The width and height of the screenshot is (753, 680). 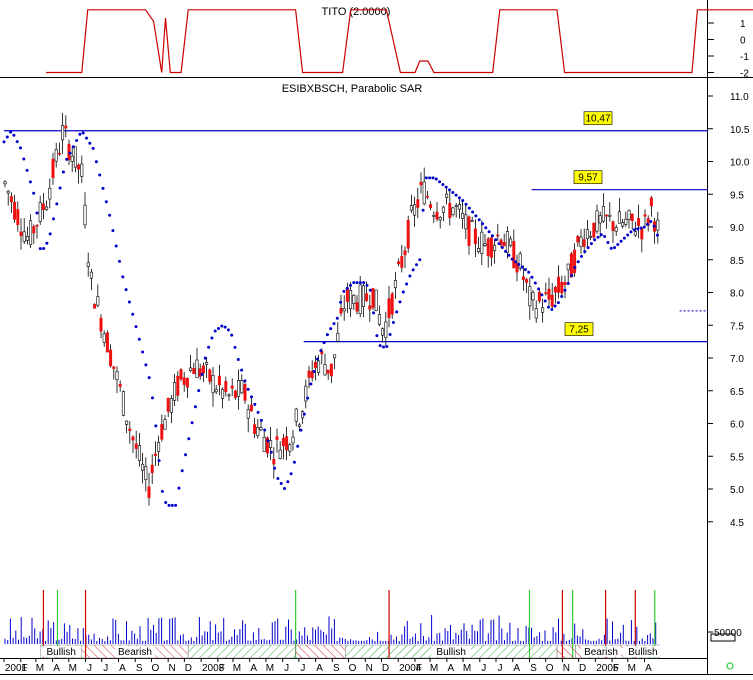 What do you see at coordinates (451, 668) in the screenshot?
I see `time-tick-label: A` at bounding box center [451, 668].